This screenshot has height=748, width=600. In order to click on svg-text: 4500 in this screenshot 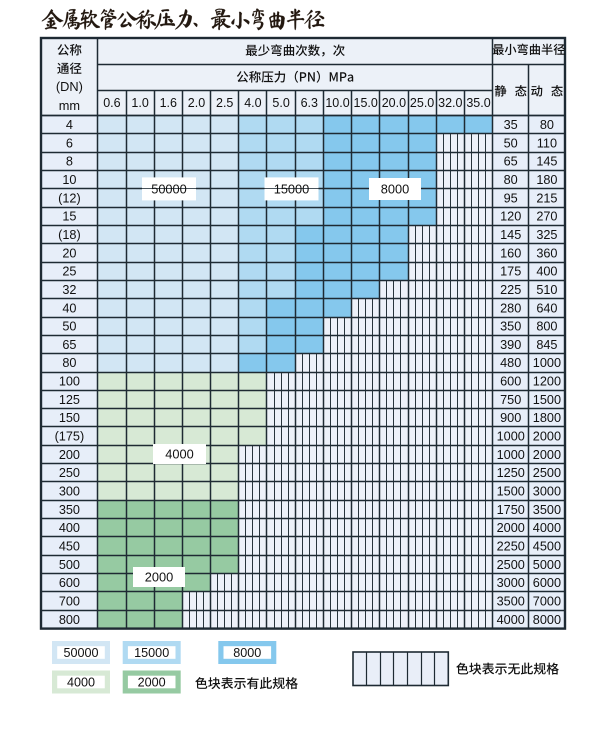, I will do `click(547, 547)`.